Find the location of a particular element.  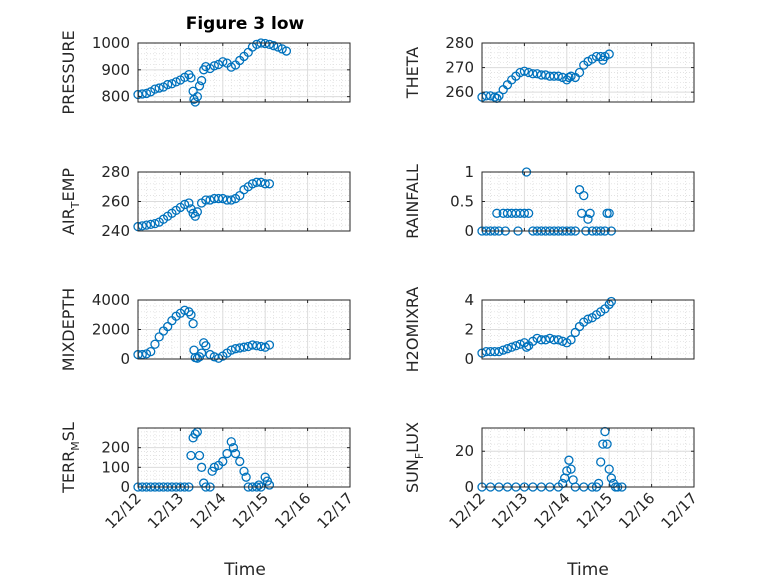

y-axis-label: PRESSURE is located at coordinates (68, 72).